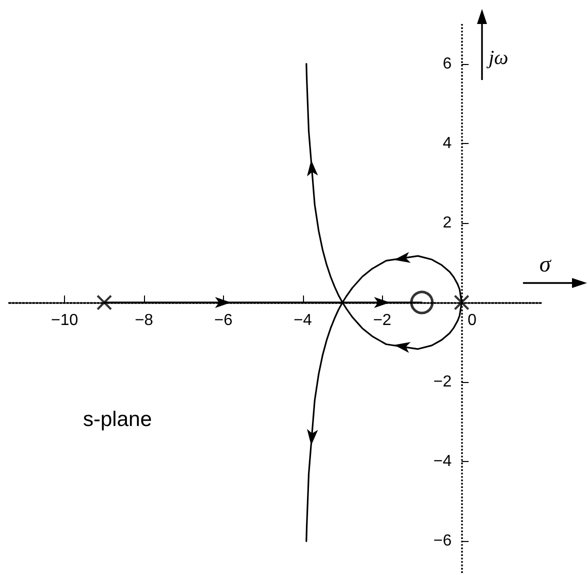  I want to click on annotation: s-plane, so click(117, 419).